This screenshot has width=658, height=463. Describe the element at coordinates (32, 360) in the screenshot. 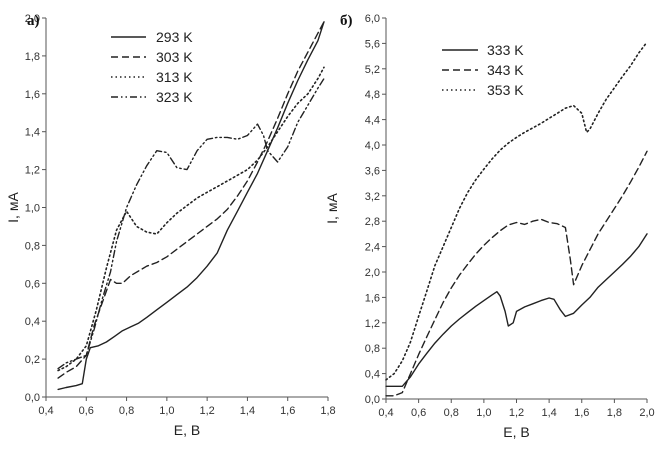

I see `y-tick-label: 0,2` at that location.